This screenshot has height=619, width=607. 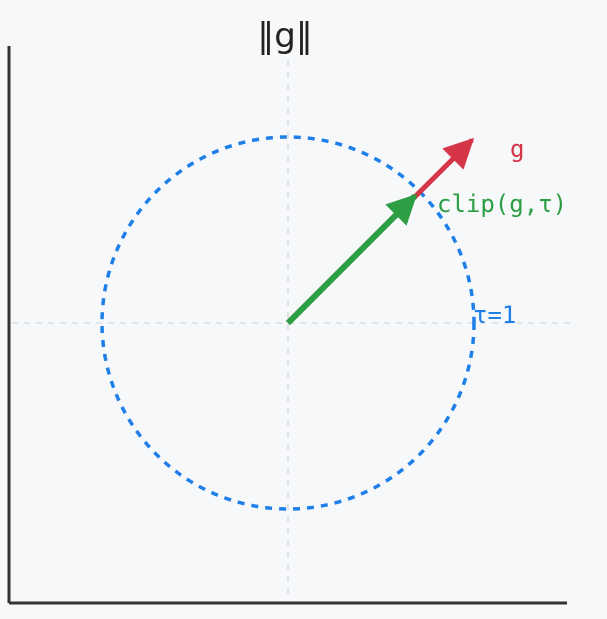 What do you see at coordinates (502, 204) in the screenshot?
I see `clipped-gradient-label: clip(g,τ)` at bounding box center [502, 204].